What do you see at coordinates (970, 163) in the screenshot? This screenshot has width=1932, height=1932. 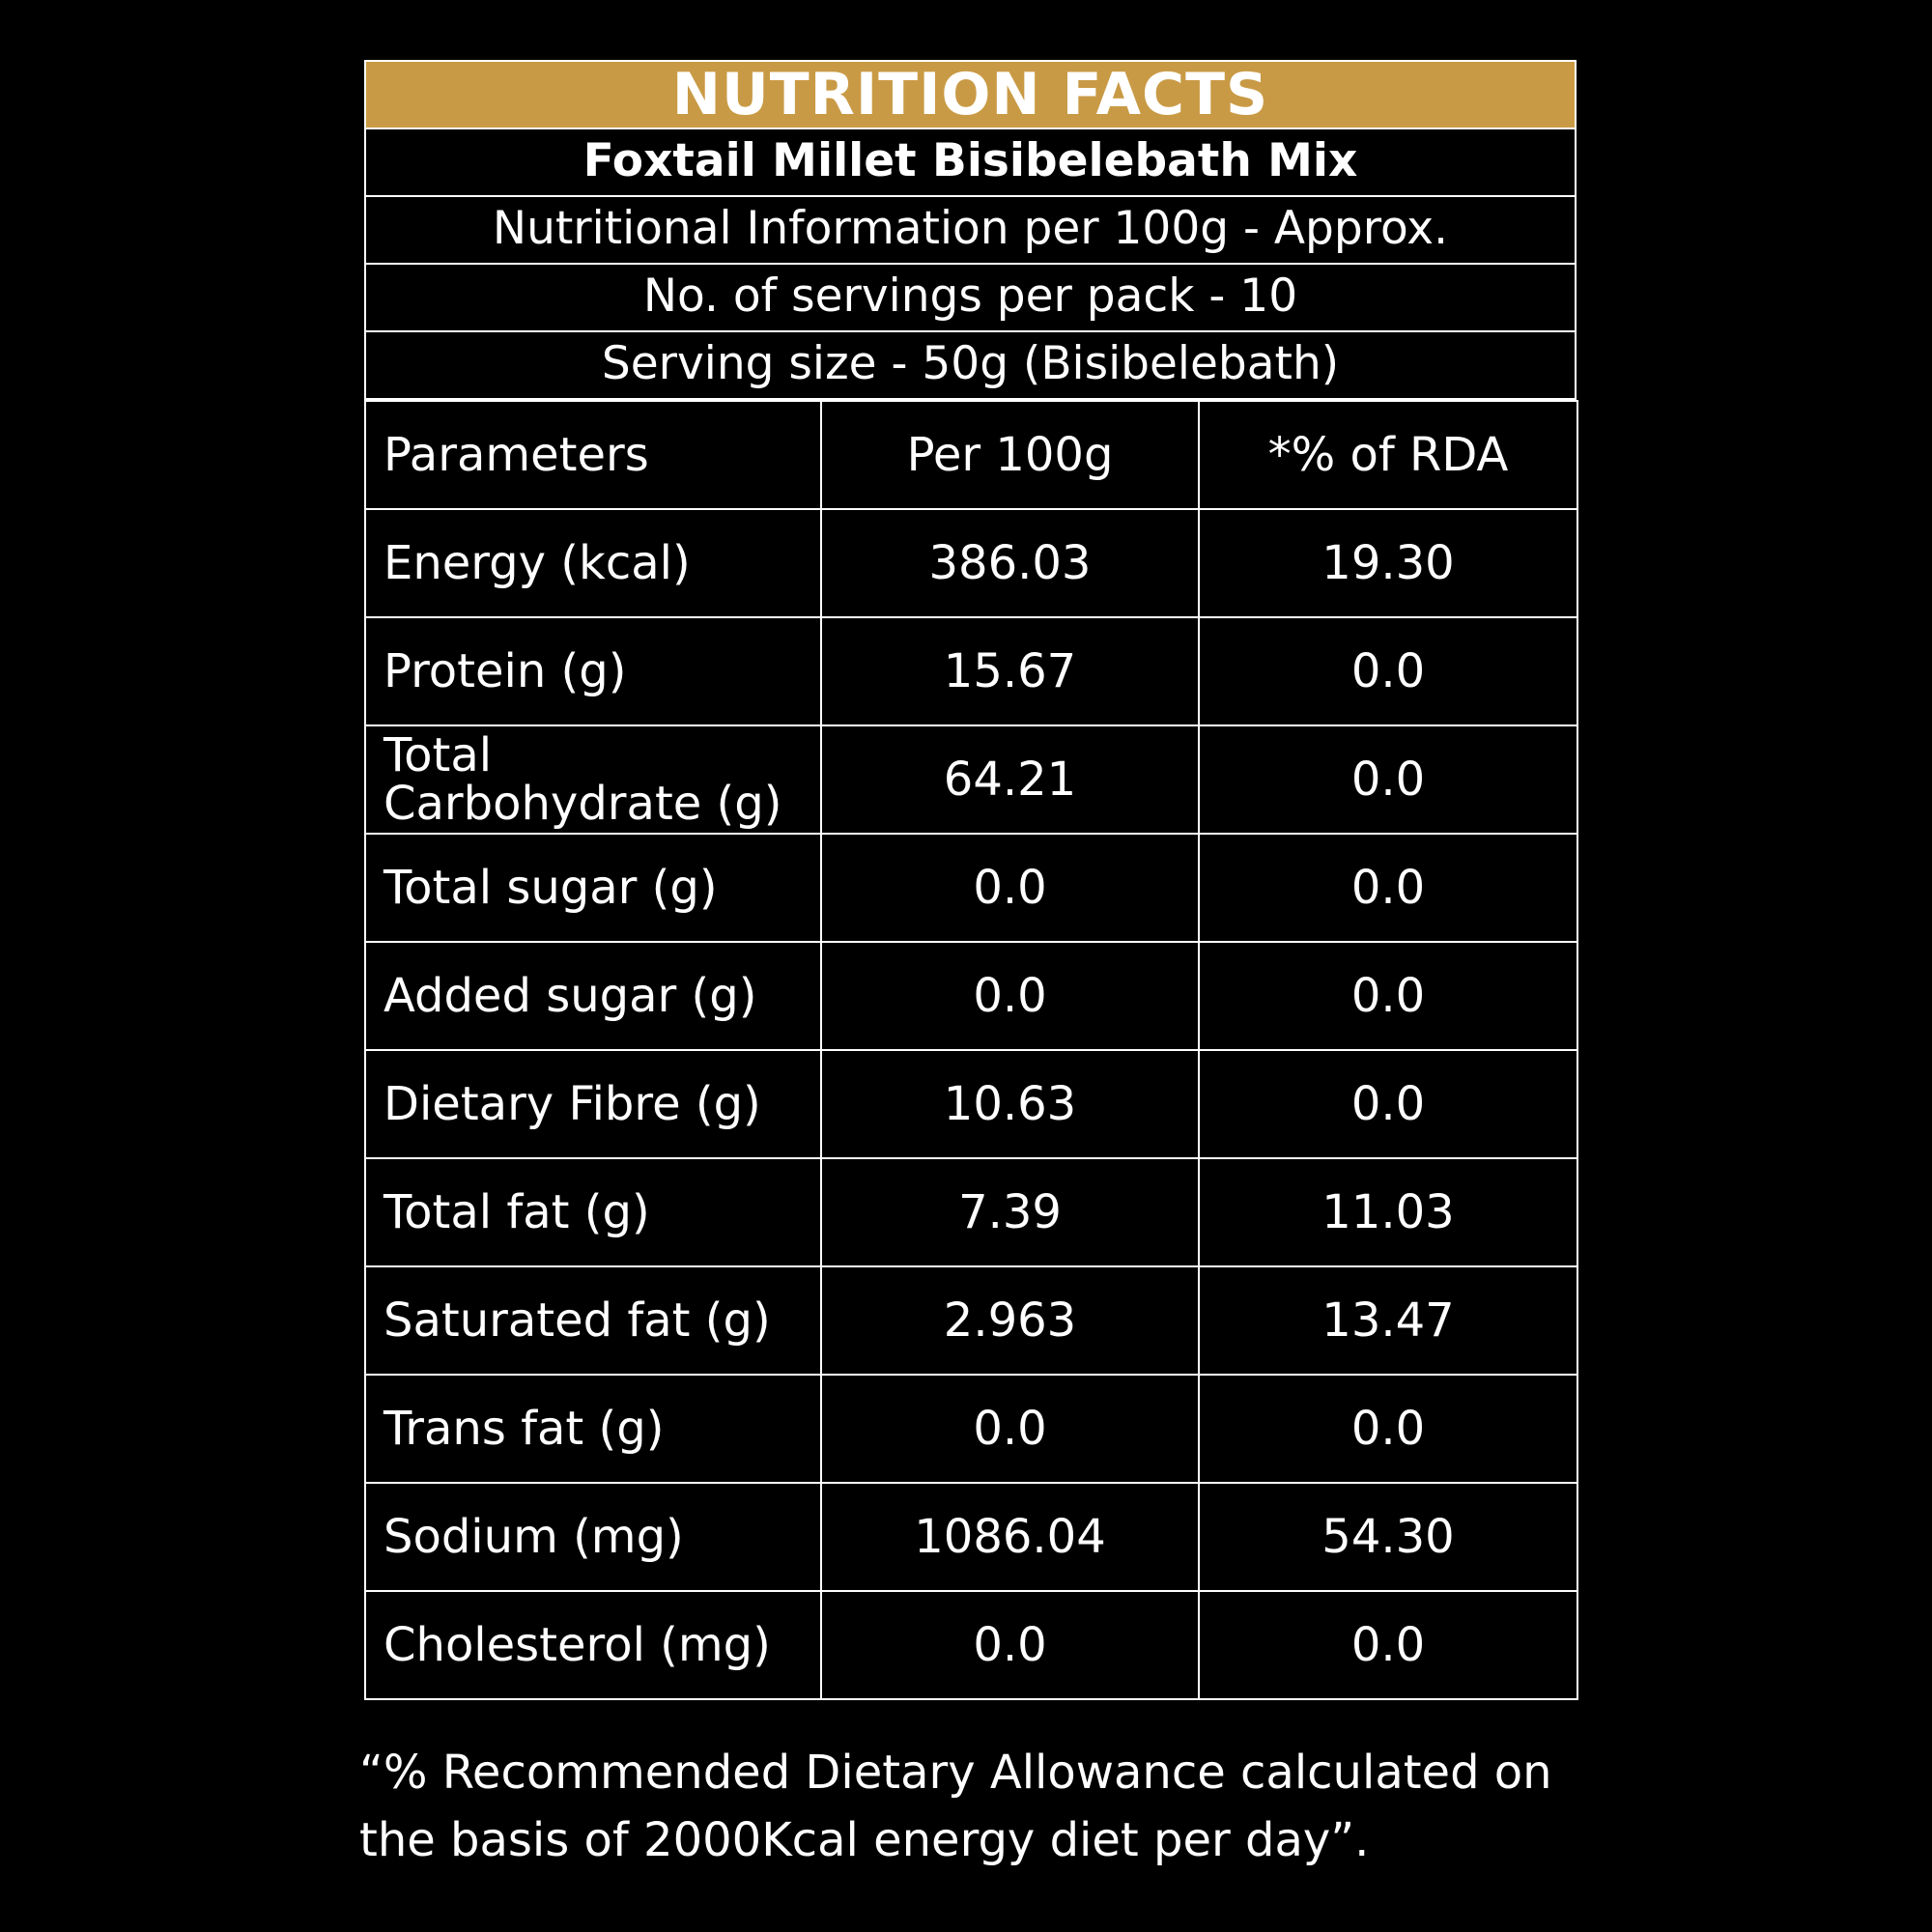 I see `product-name: Foxtail Millet Bisibelebath Mix` at bounding box center [970, 163].